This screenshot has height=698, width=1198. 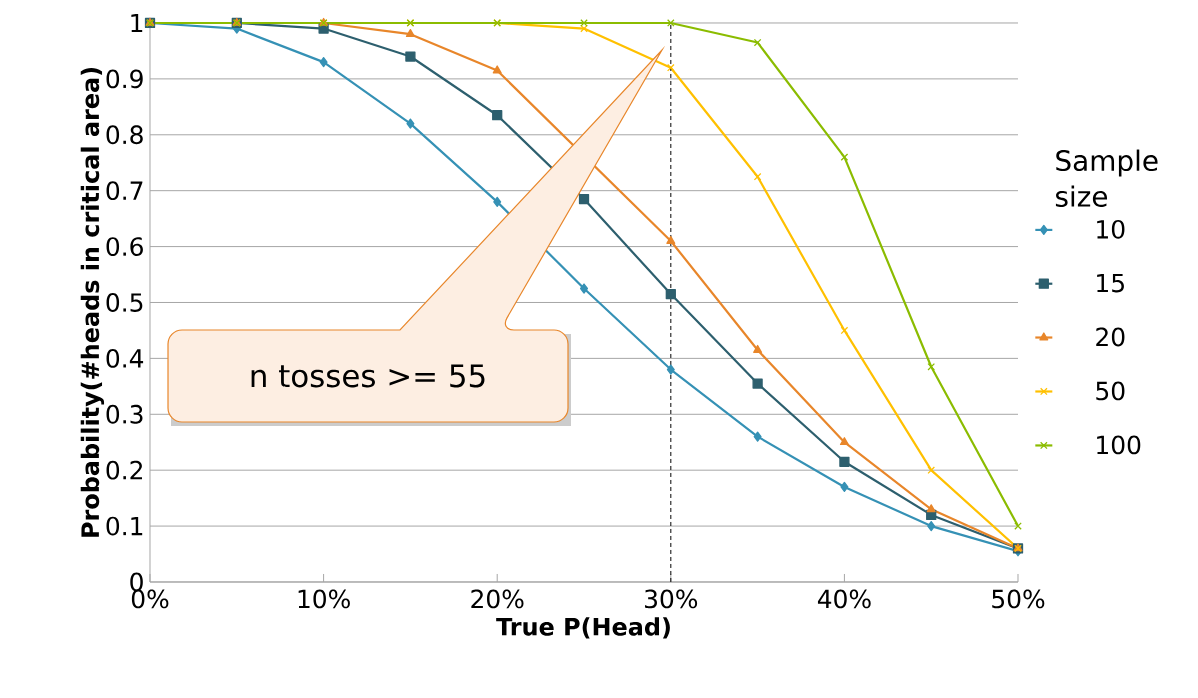 I want to click on y-axis-title: Probability(#heads in critical area), so click(x=92, y=302).